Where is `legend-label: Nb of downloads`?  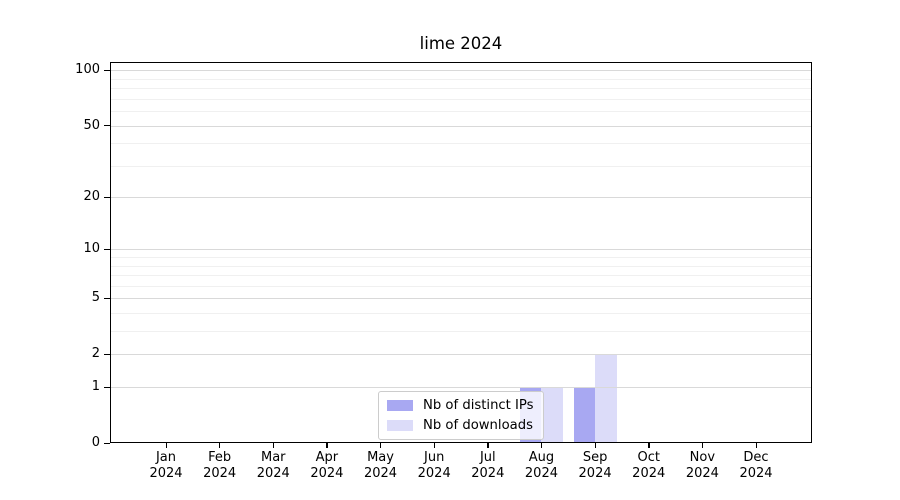
legend-label: Nb of downloads is located at coordinates (478, 425).